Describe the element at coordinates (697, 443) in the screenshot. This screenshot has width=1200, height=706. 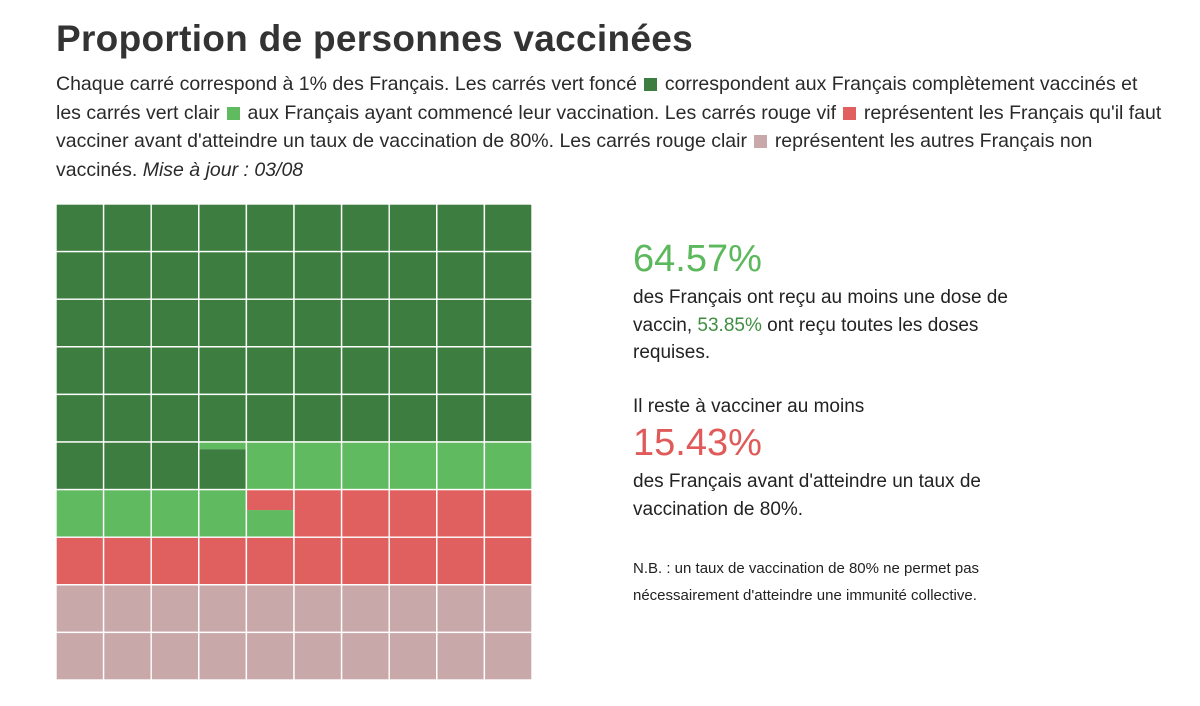
I see `remaining-percentage: 15.43%` at that location.